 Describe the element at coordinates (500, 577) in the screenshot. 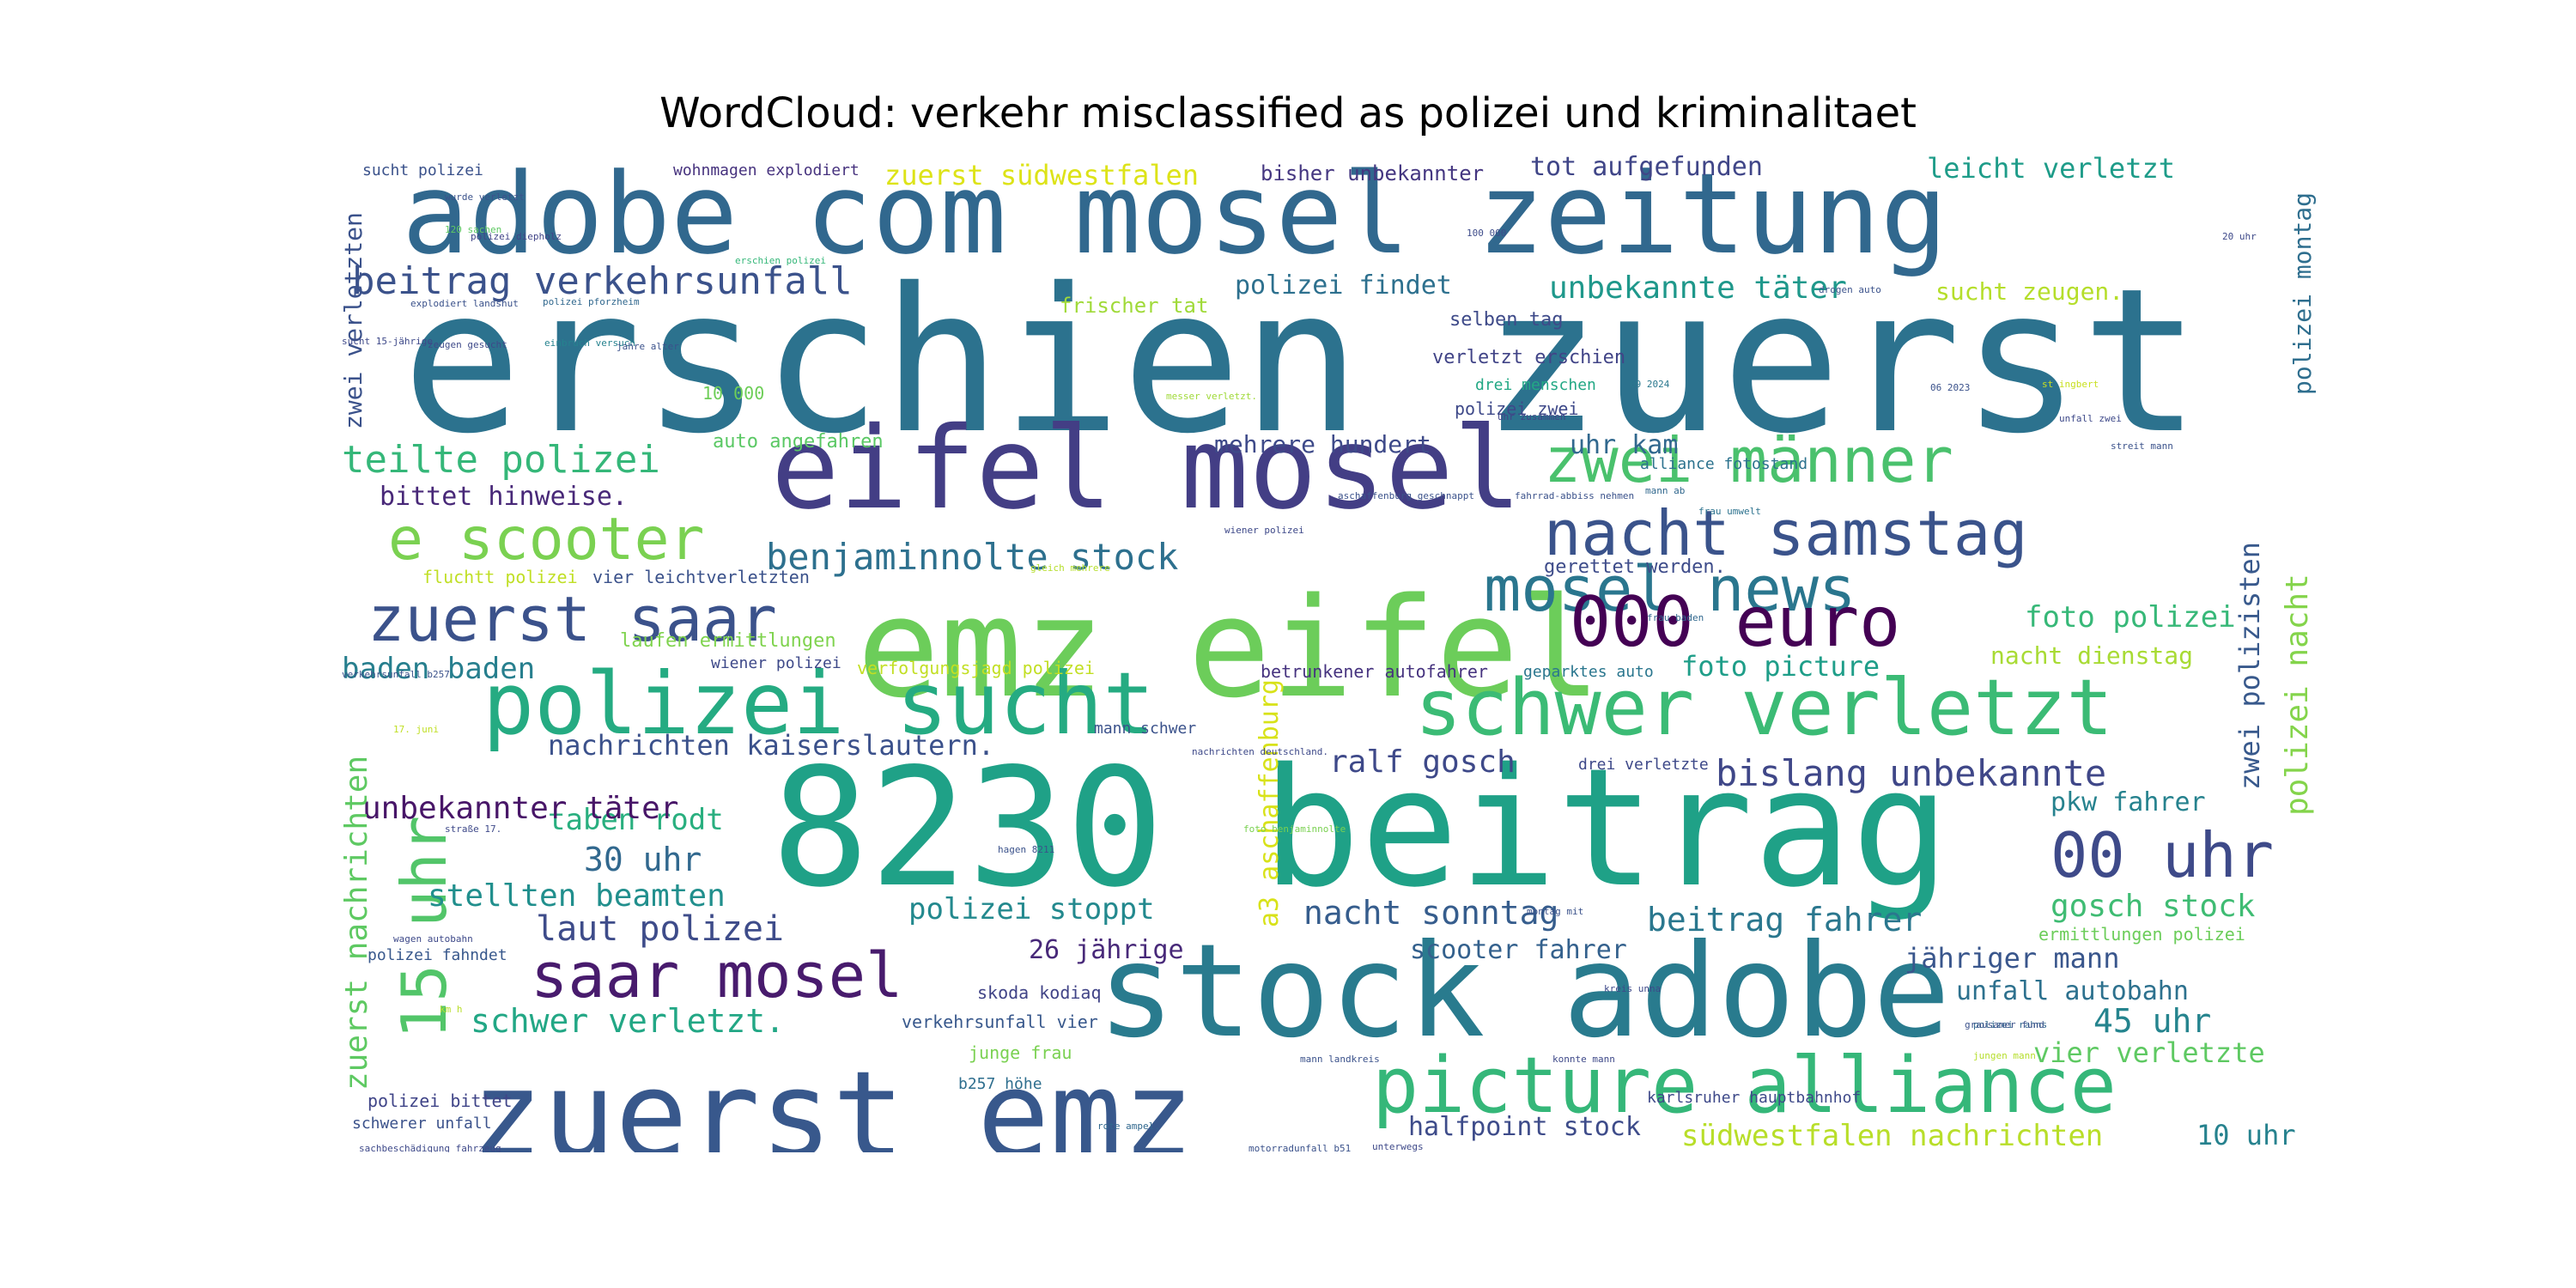

I see `word-fluchtt-polizei: fluchtt polizei` at that location.